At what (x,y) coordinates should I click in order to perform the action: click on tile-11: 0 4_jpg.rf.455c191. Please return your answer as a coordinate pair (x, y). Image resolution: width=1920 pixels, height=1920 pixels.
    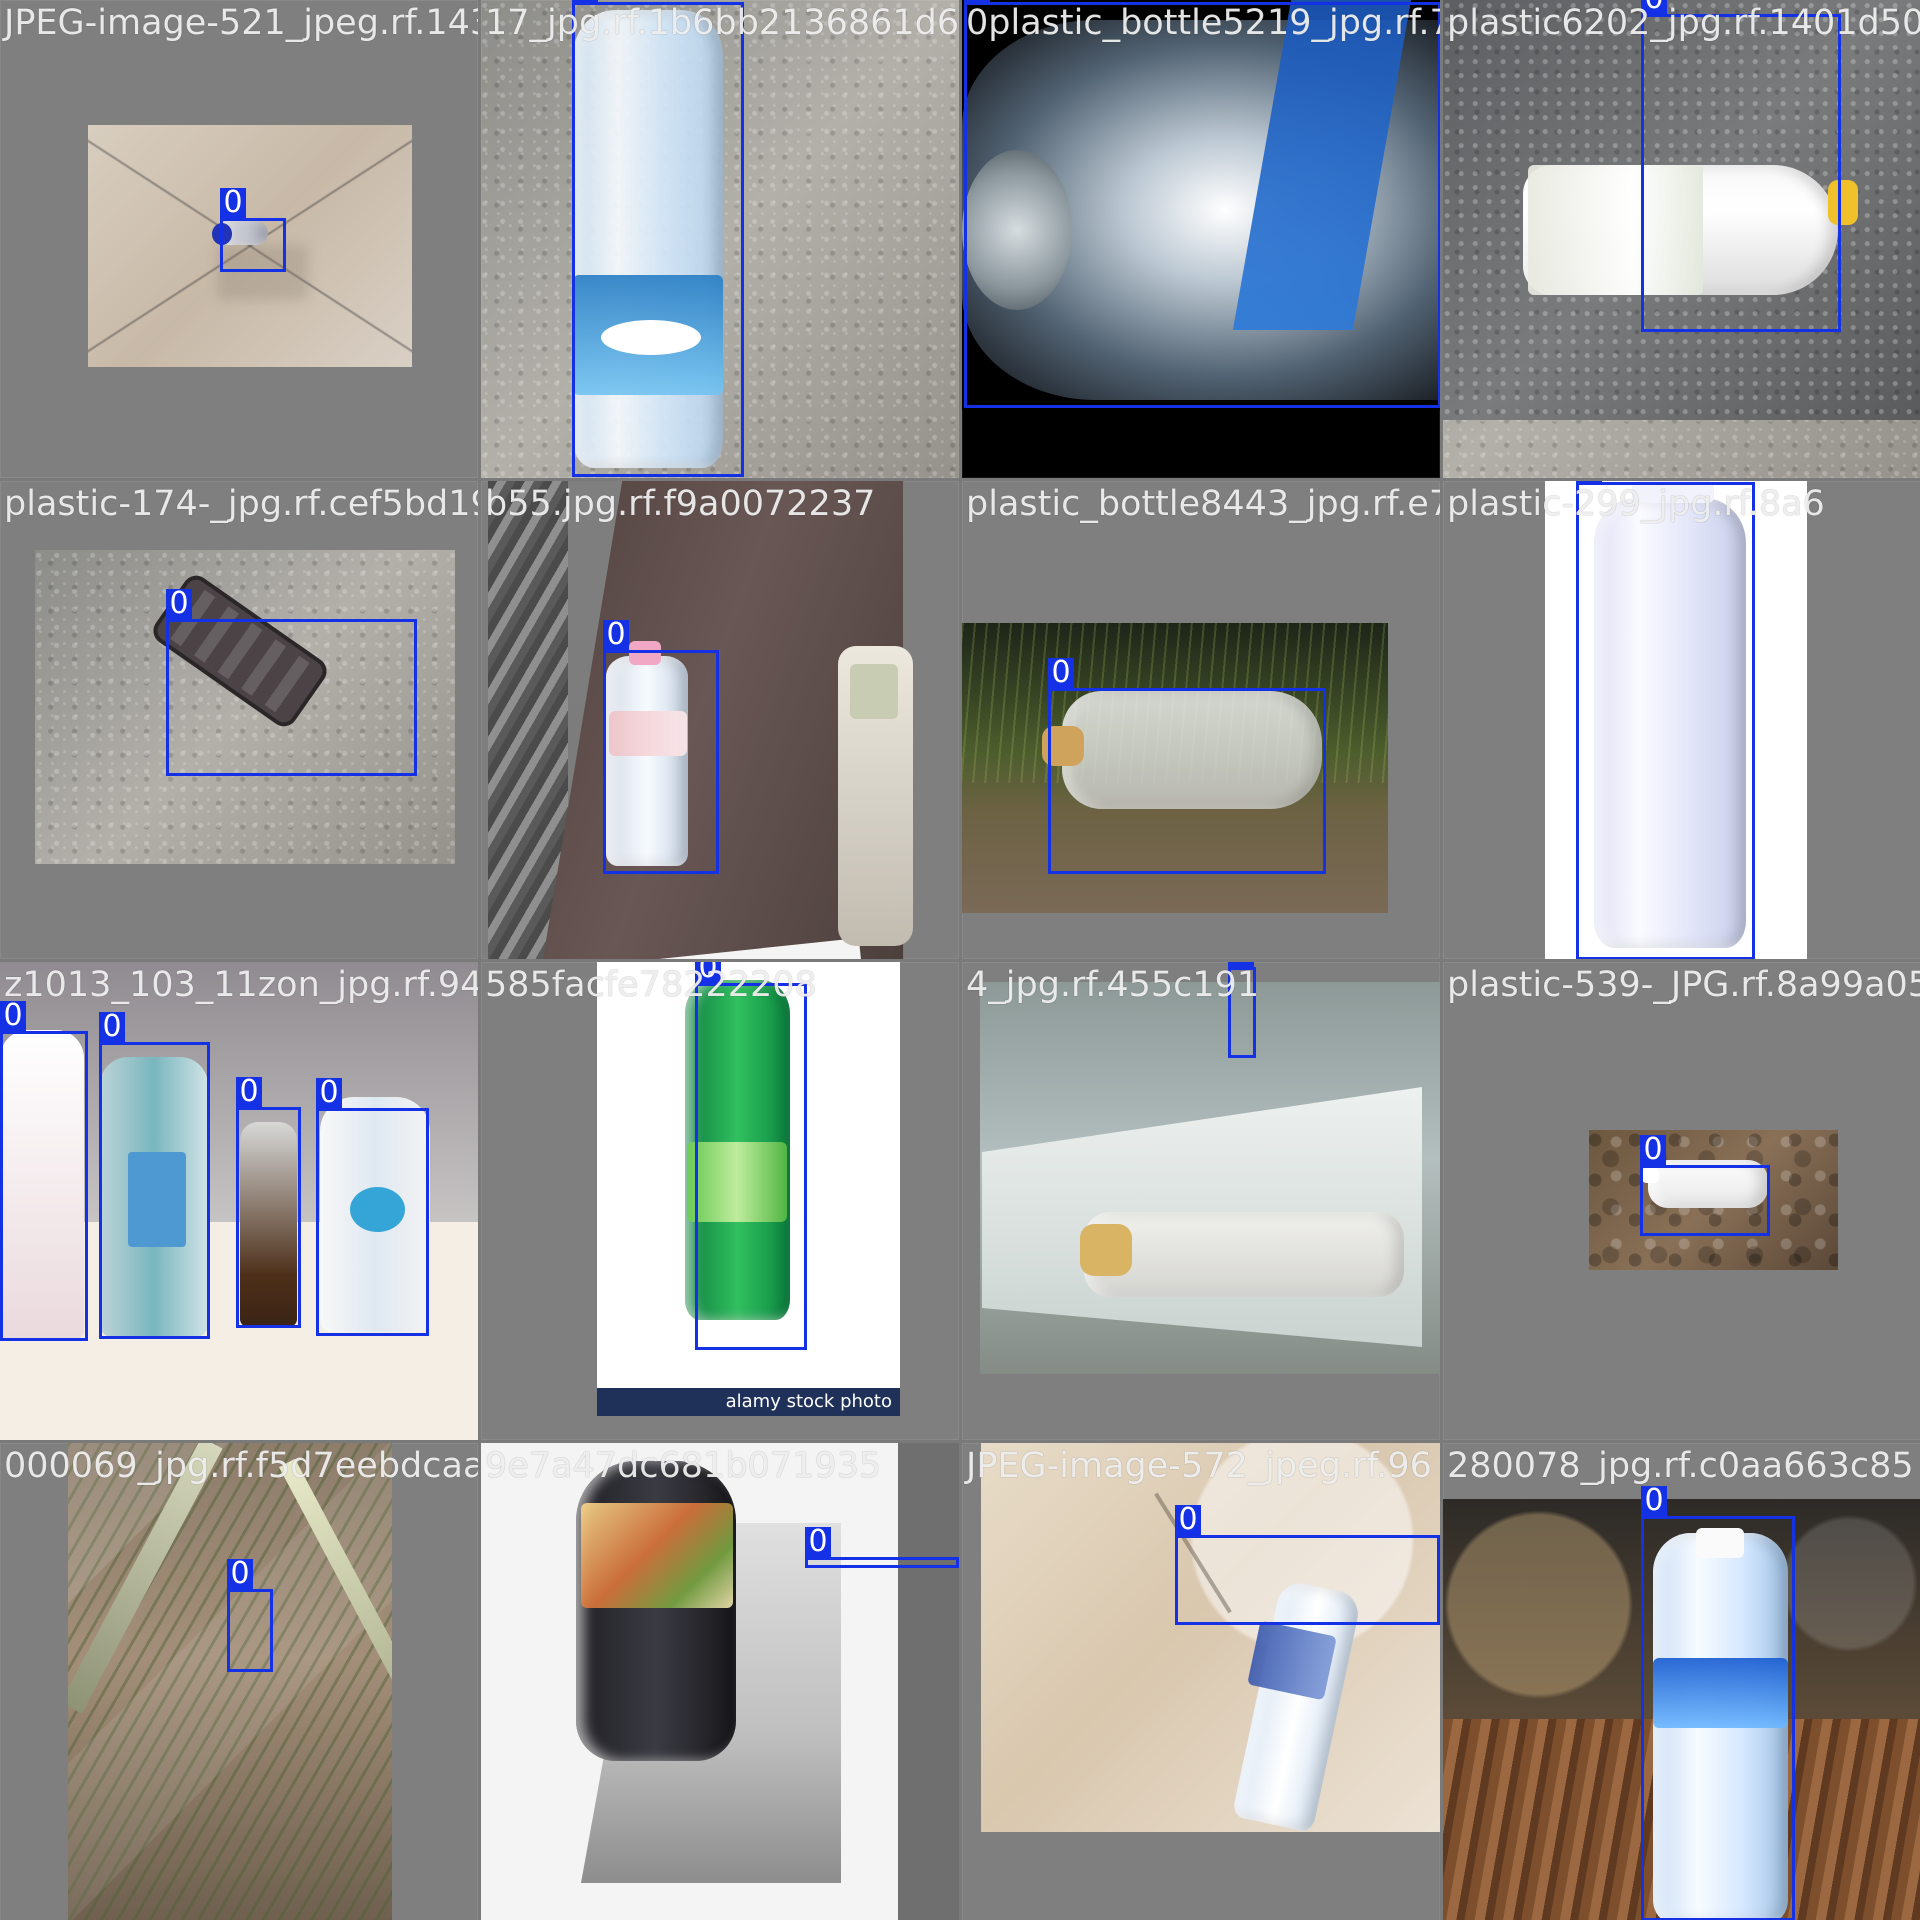
    Looking at the image, I should click on (1201, 1201).